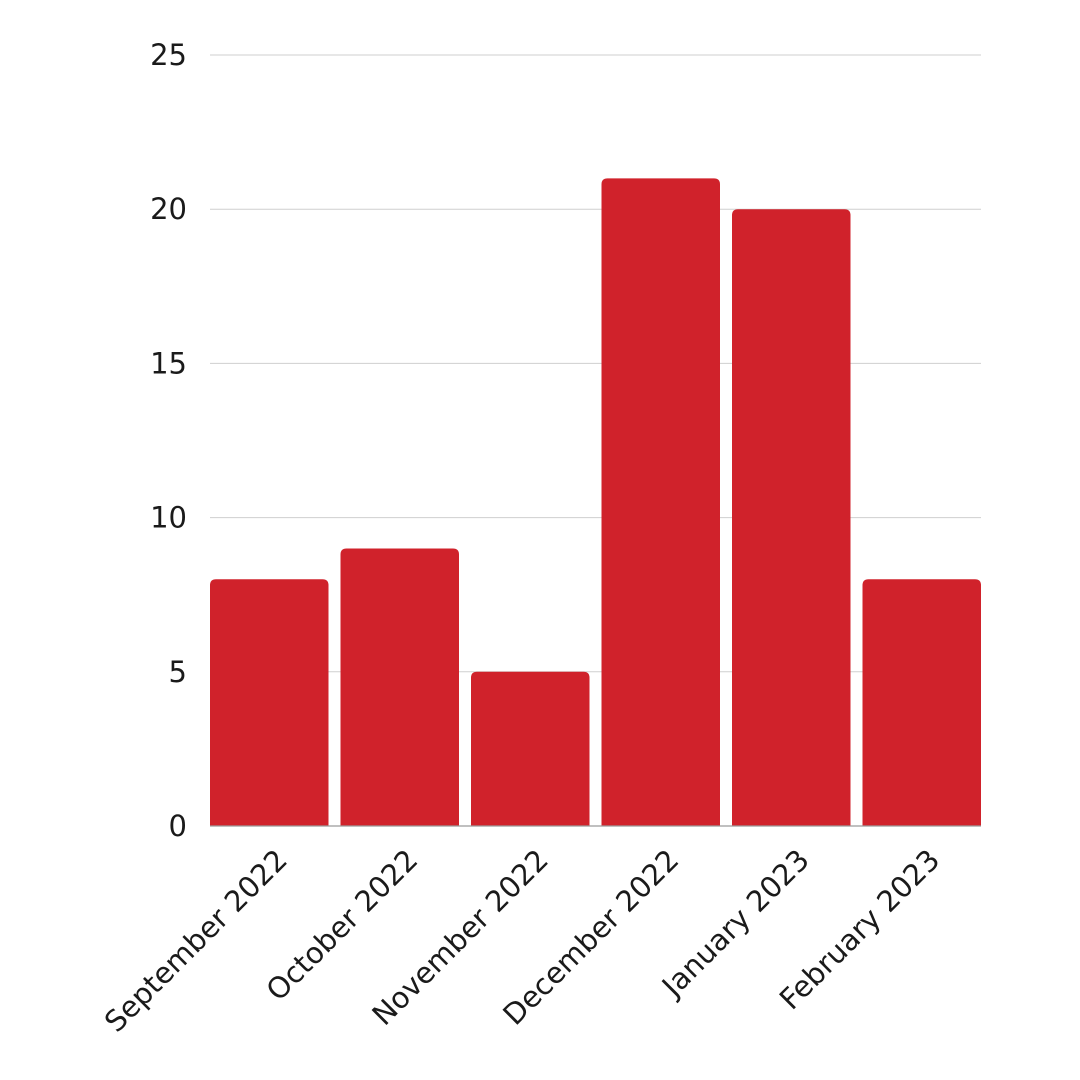  What do you see at coordinates (921, 702) in the screenshot?
I see `bar-february-2023` at bounding box center [921, 702].